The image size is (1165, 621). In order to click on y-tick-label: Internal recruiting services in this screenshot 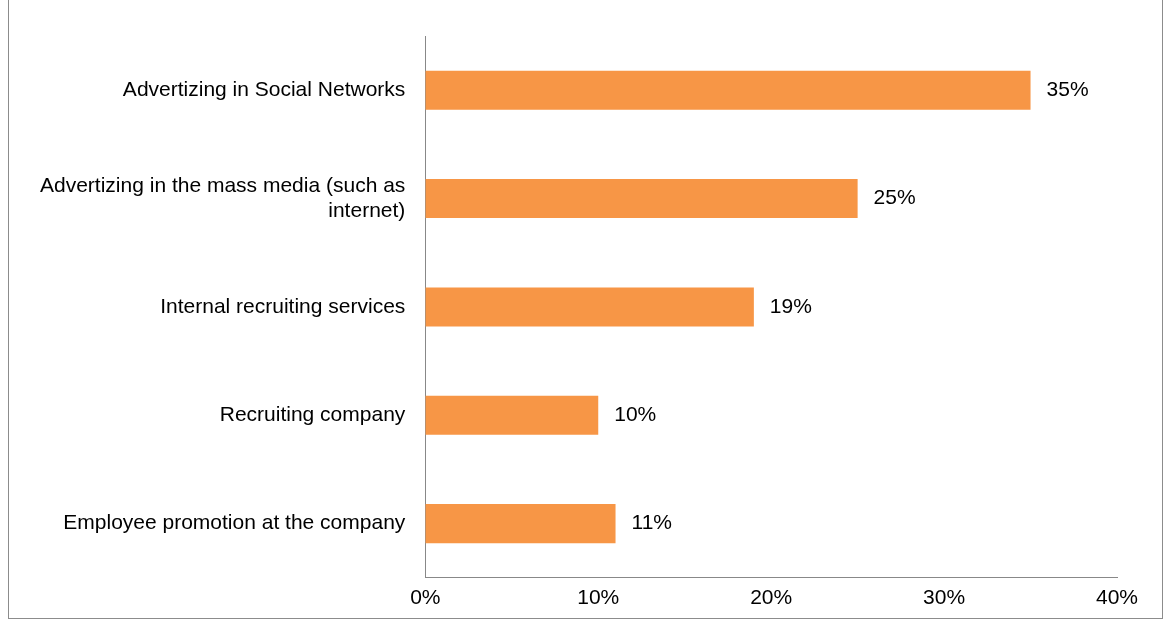, I will do `click(283, 305)`.